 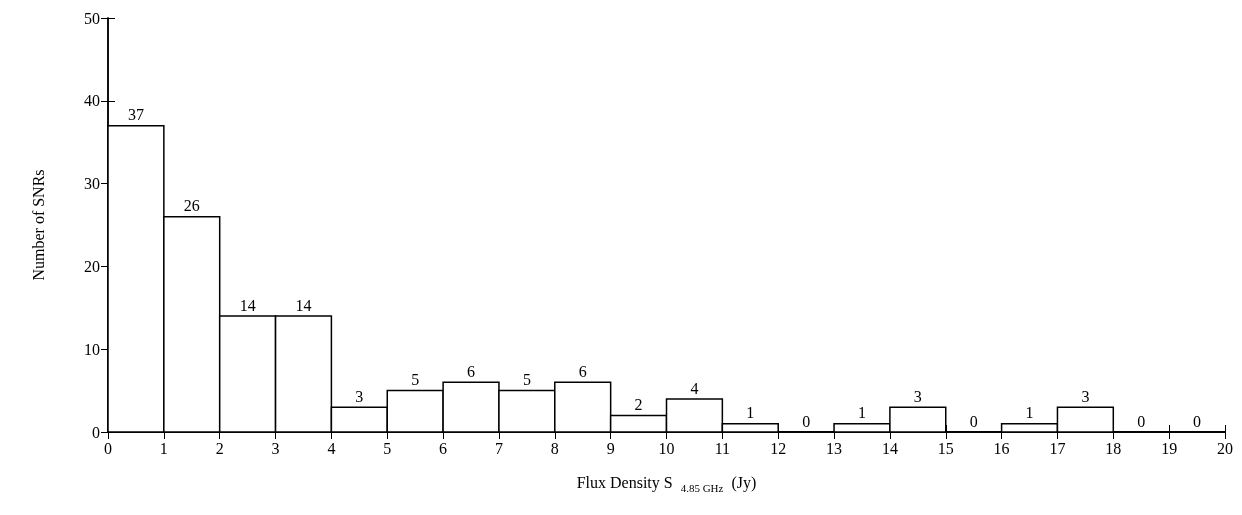 I want to click on x-tick-label: 10, so click(x=666, y=448).